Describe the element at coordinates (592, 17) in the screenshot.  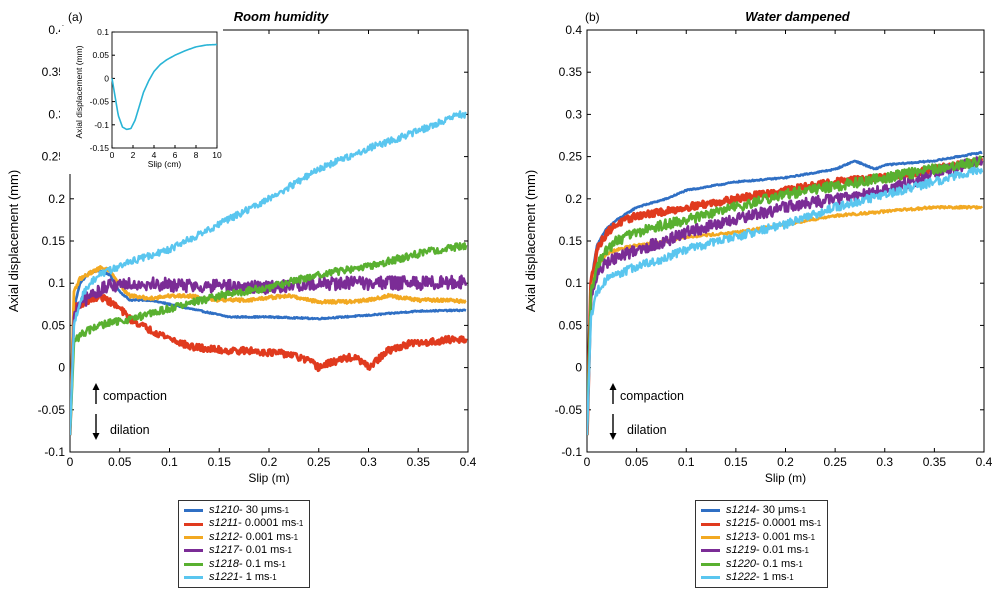
I see `panel-label: (b)` at that location.